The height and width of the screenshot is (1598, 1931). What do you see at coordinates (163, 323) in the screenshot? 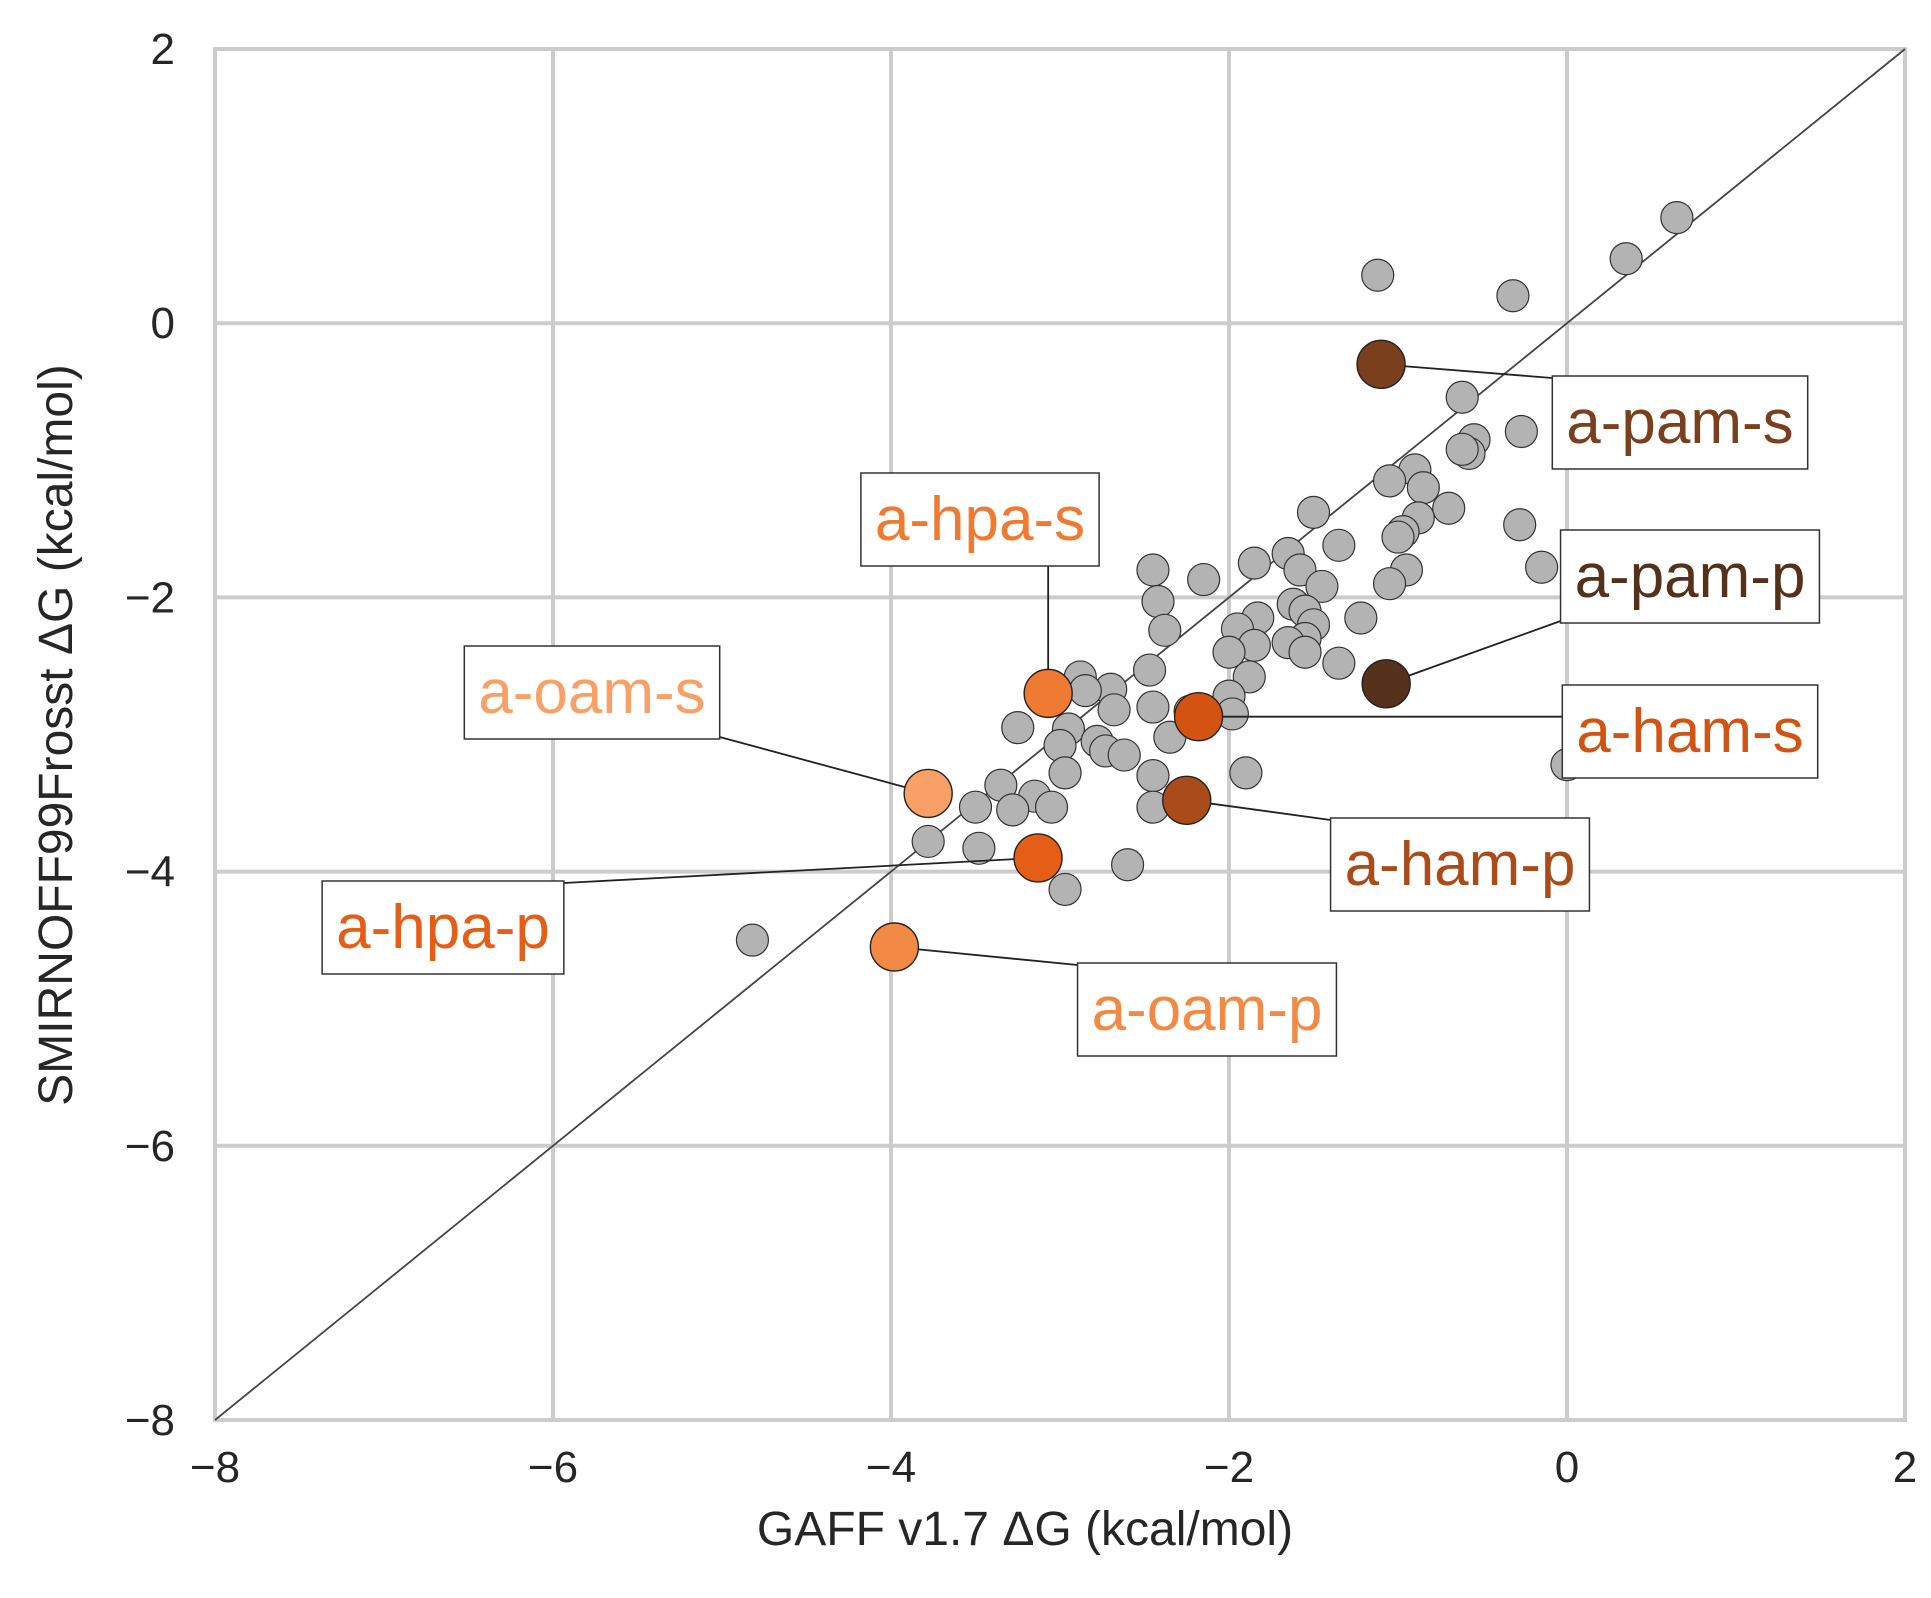
I see `y-tick-label: 0` at bounding box center [163, 323].